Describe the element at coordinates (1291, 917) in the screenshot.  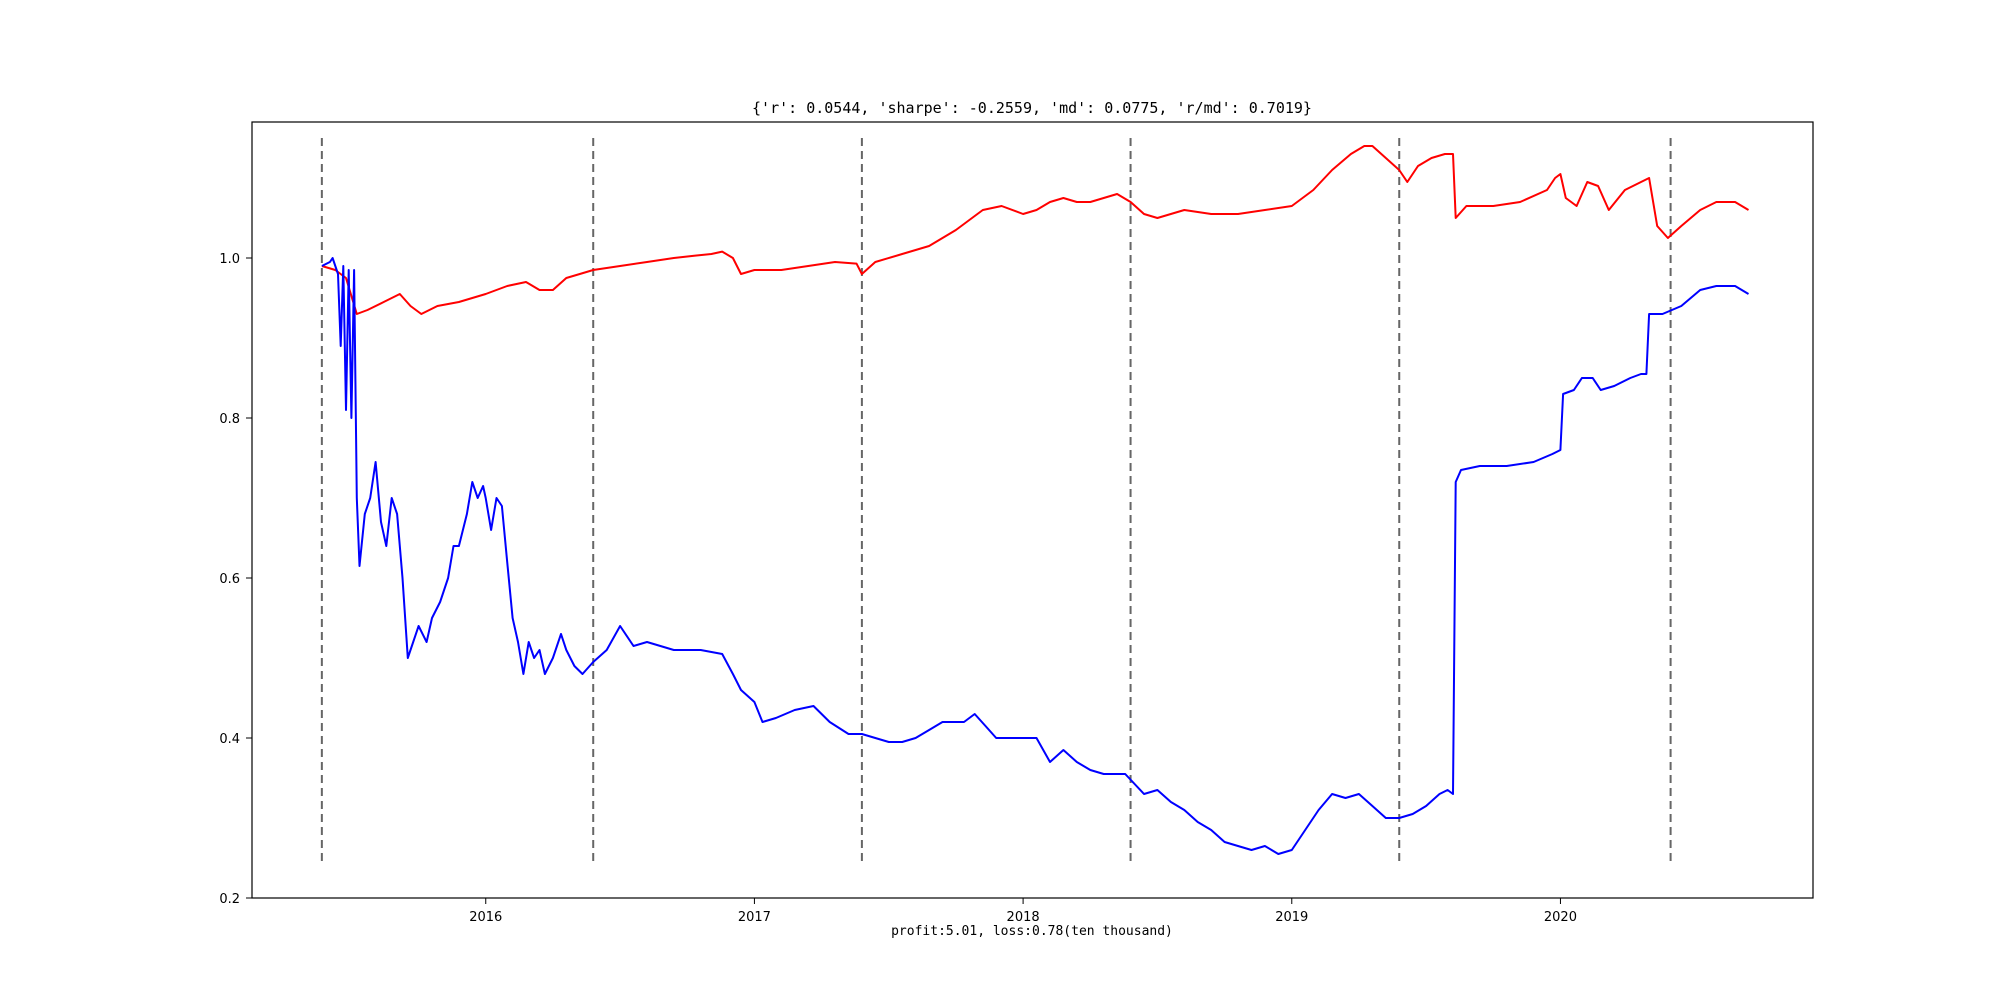
I see `x-tick-label-3: 2019` at that location.